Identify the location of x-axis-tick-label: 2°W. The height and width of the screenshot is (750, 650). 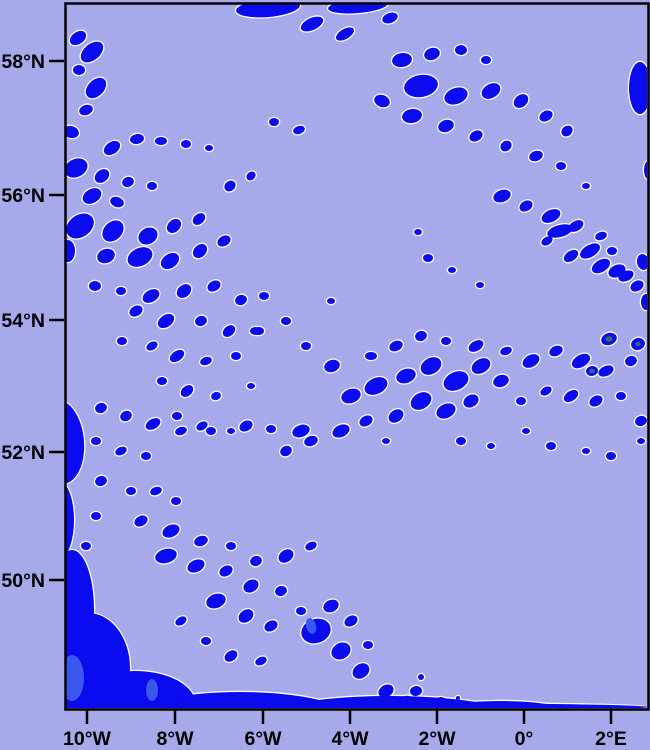
(437, 739).